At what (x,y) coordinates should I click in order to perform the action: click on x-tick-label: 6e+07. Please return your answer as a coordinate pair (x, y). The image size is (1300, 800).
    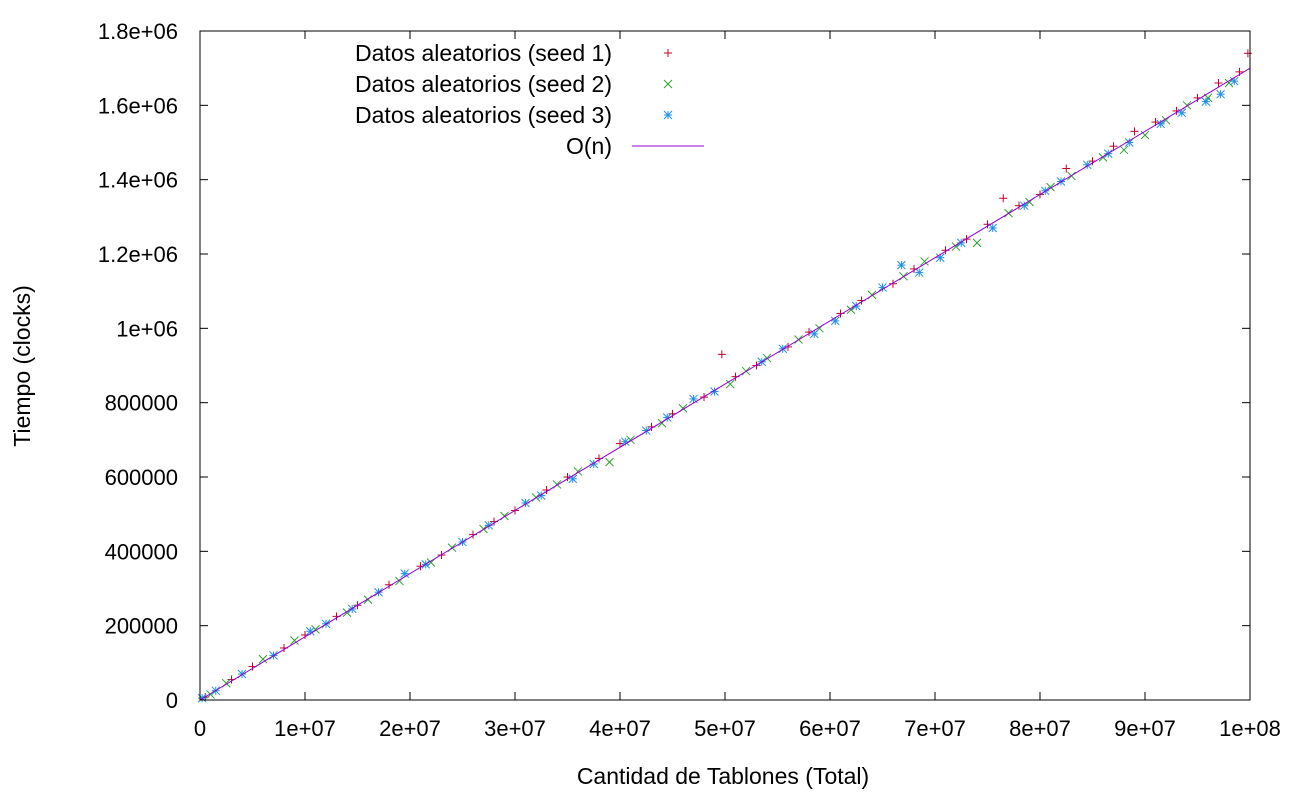
    Looking at the image, I should click on (830, 728).